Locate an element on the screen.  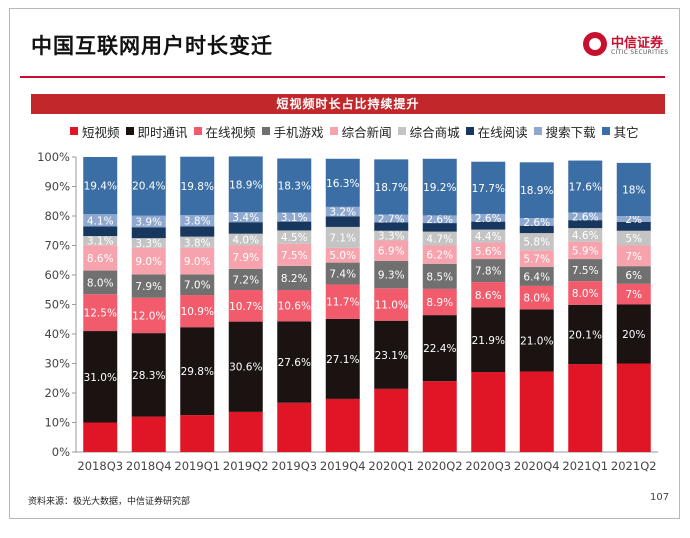
bar-data-label: 18.9% is located at coordinates (245, 185).